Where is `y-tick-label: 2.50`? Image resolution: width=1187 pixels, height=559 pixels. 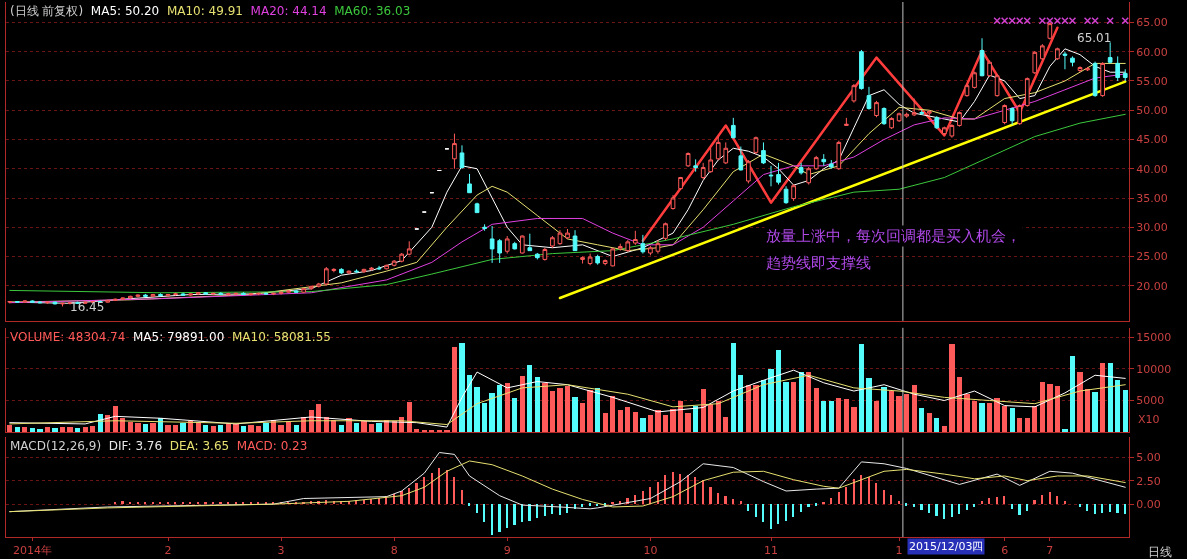 y-tick-label: 2.50 is located at coordinates (1148, 481).